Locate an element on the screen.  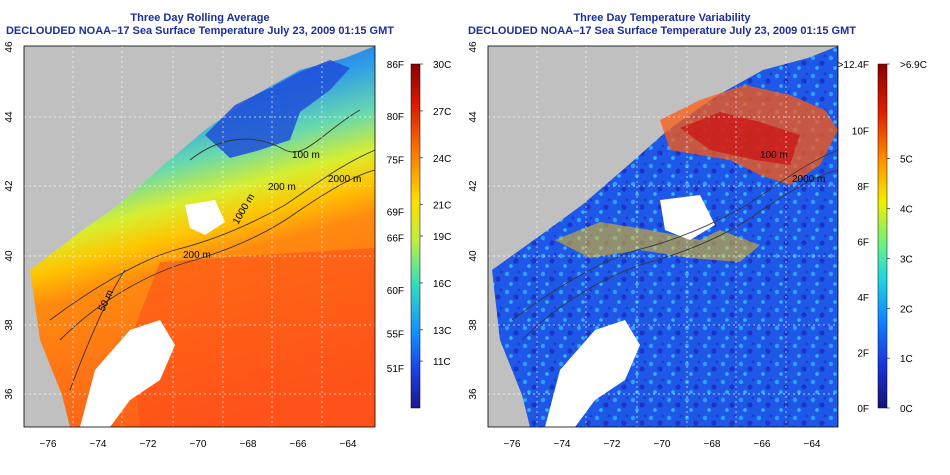
right-colorbar: >6.9C 5C 4C 3C 2C 1C 0C >12.4F 10F 8F 6F 4F 2F 0F is located at coordinates (882, 237).